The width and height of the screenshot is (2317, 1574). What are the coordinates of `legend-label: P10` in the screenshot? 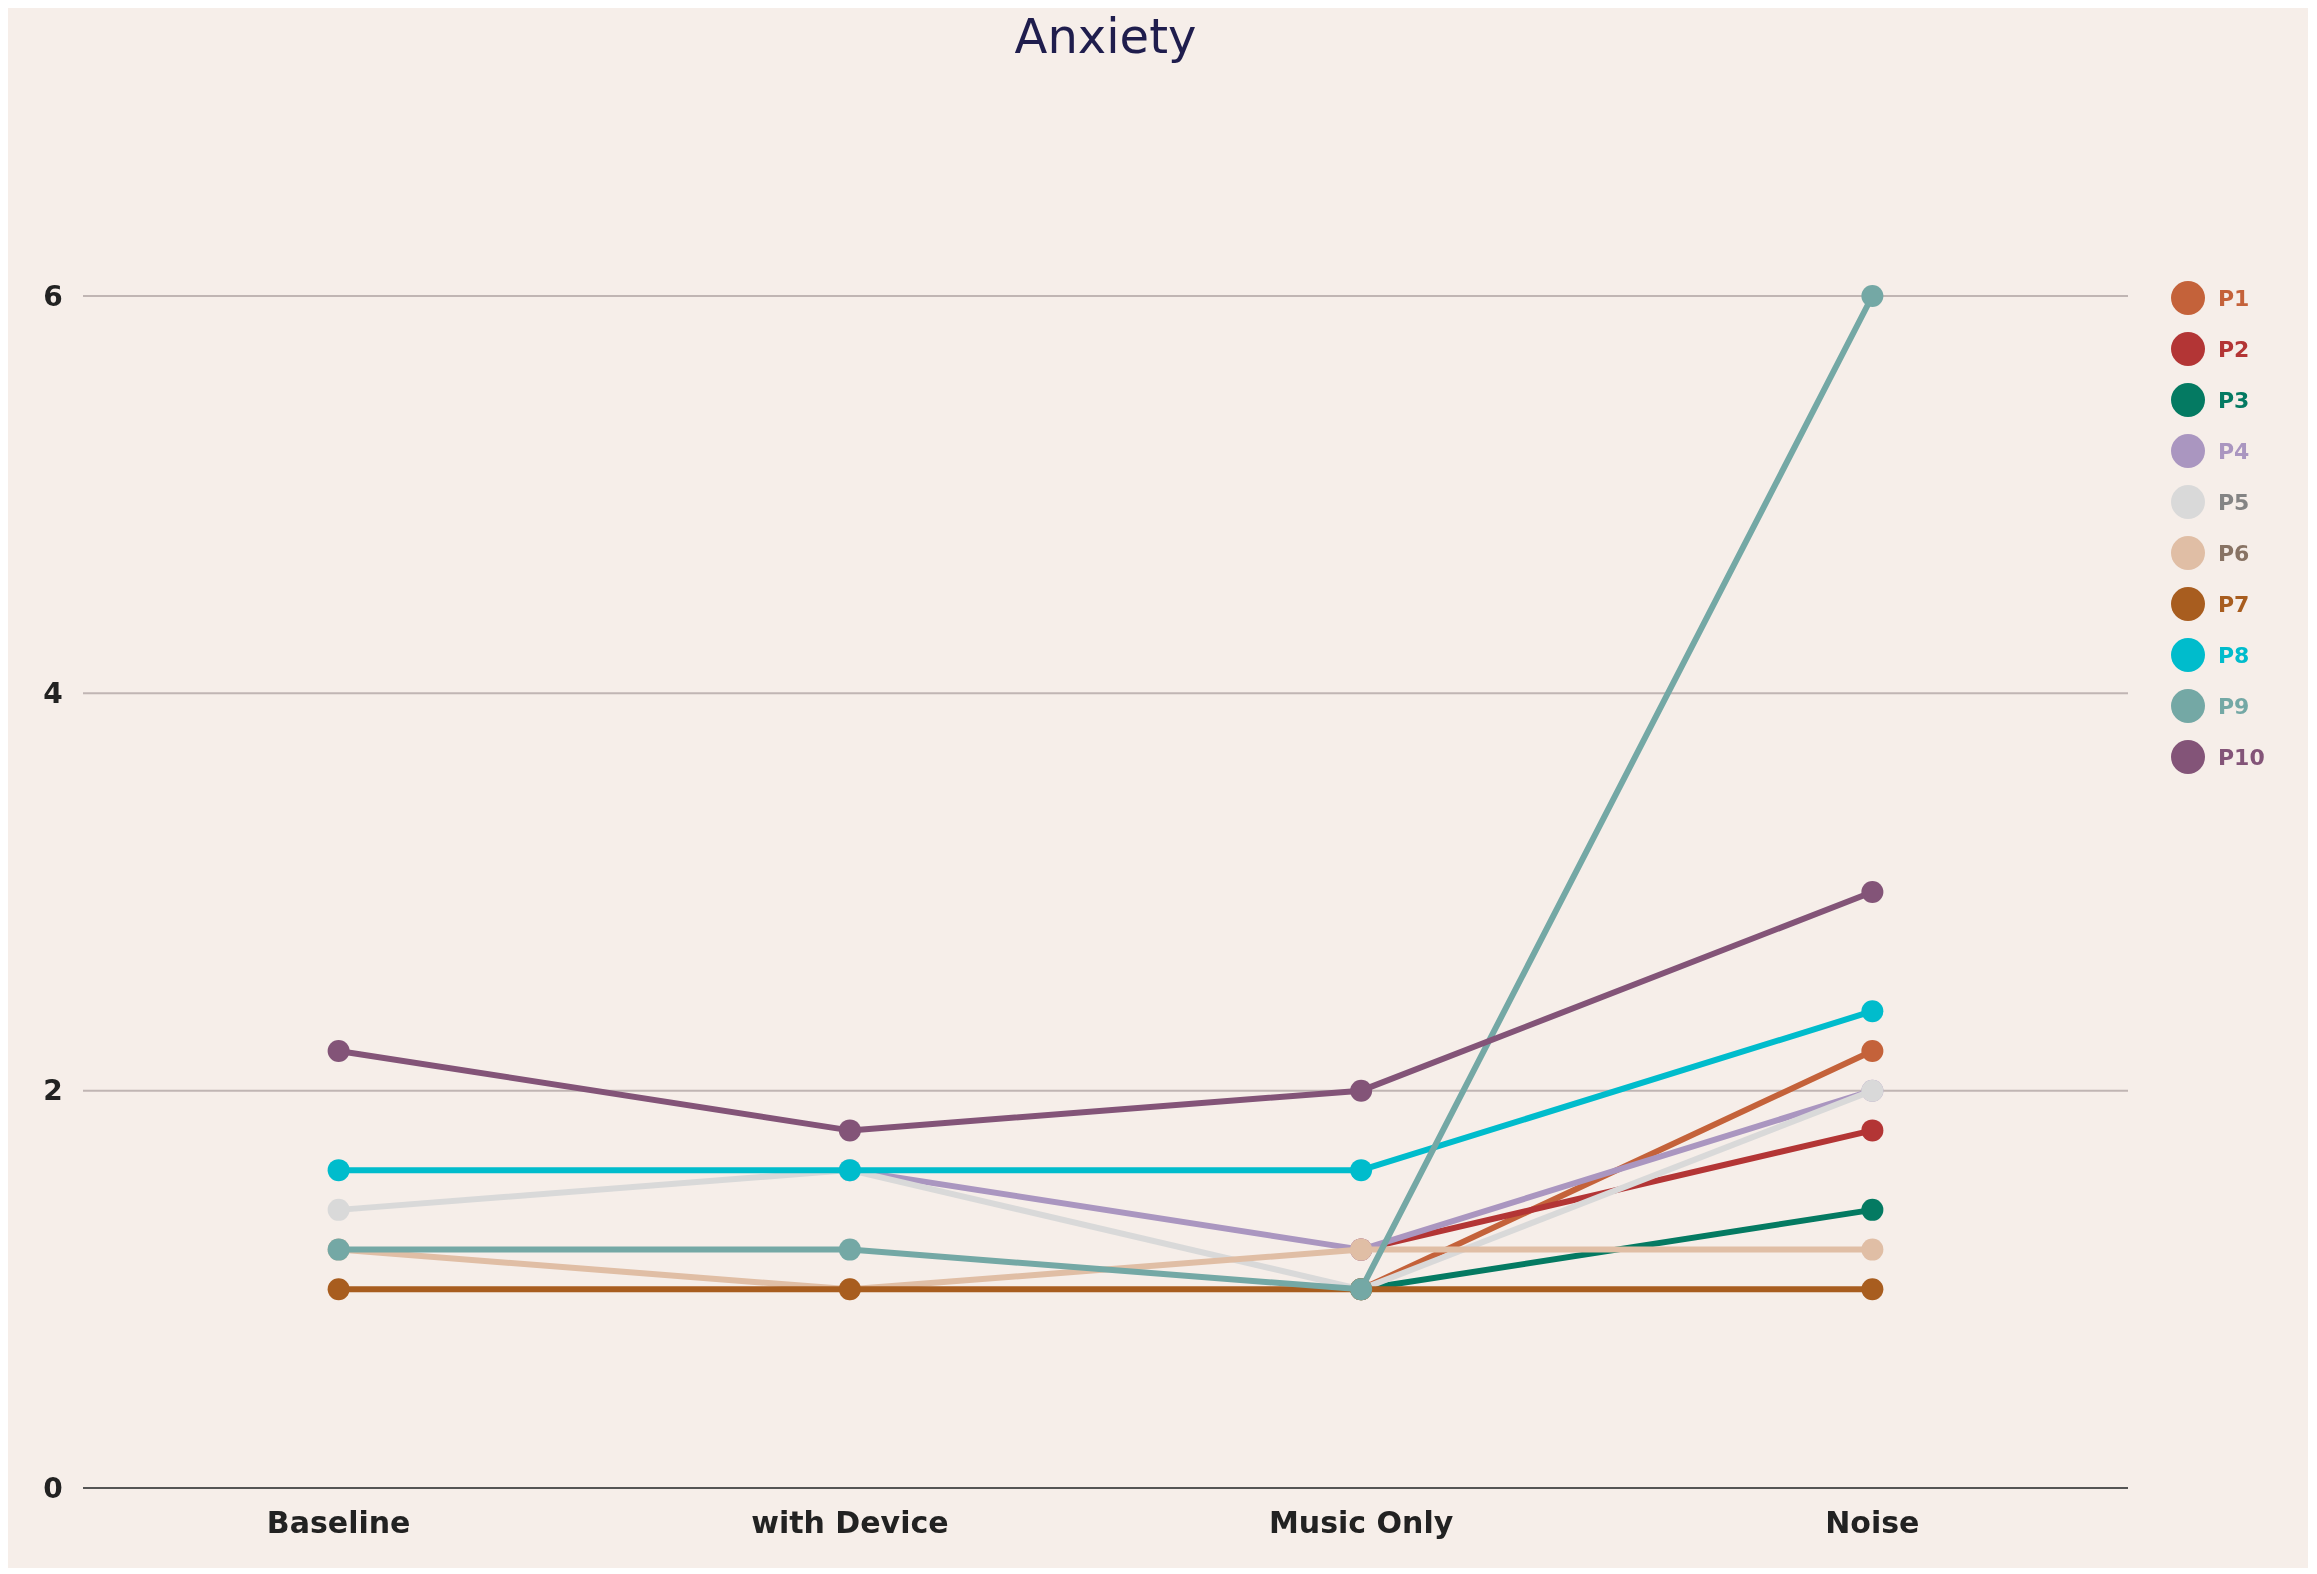 It's located at (2241, 757).